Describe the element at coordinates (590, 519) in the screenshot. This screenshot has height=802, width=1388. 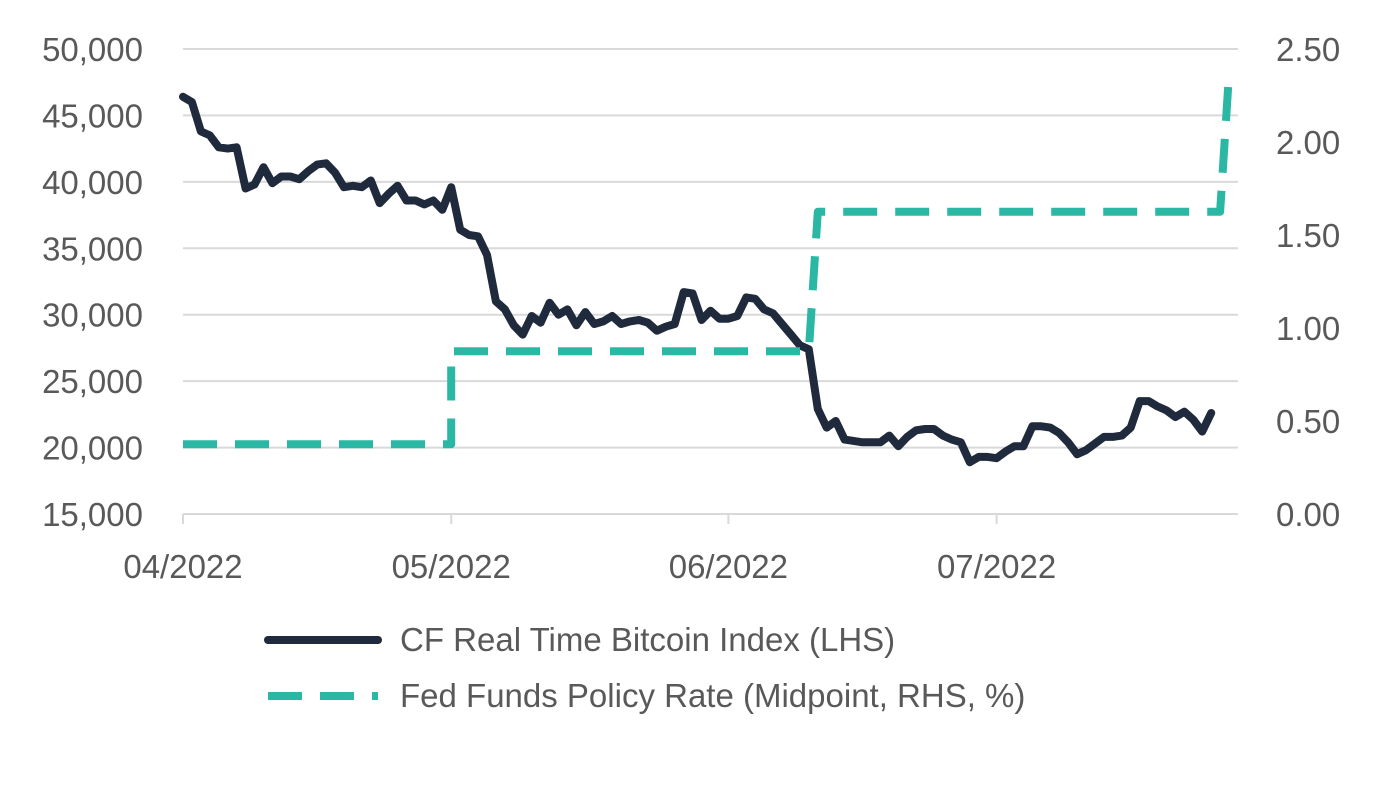
I see `x-axis-ticks` at that location.